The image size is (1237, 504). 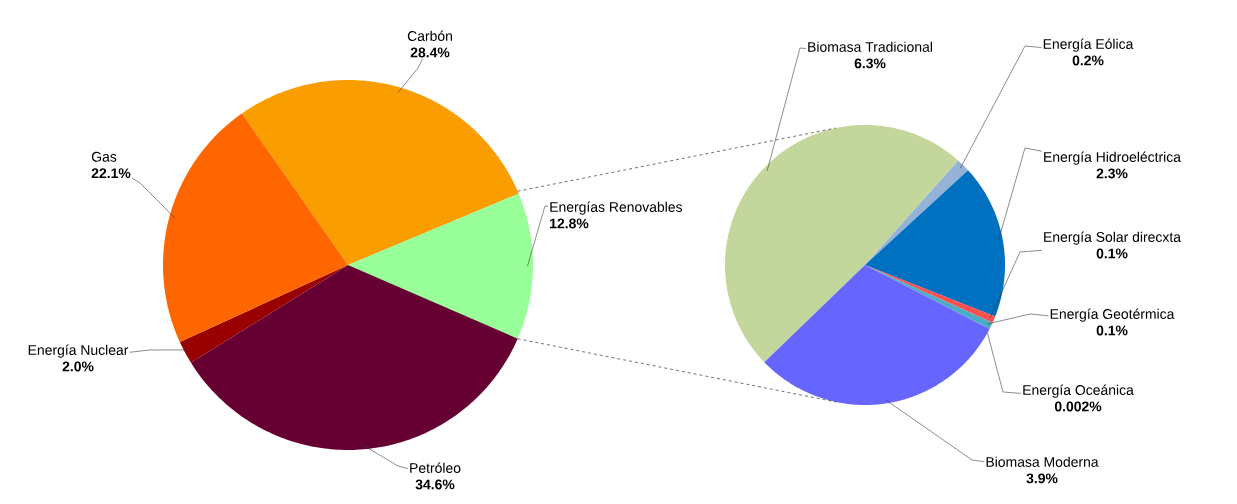 What do you see at coordinates (111, 173) in the screenshot?
I see `data-label: 22.1%` at bounding box center [111, 173].